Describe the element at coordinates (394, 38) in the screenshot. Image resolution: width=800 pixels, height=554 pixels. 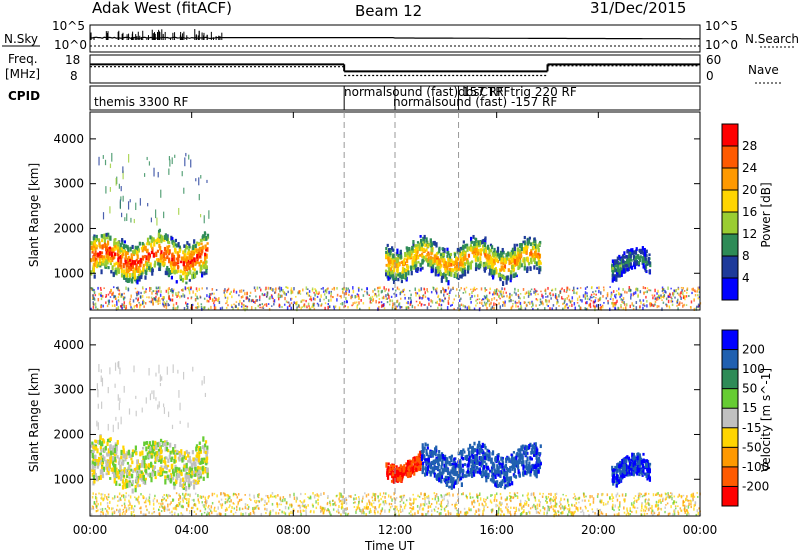
I see `nsky-line` at that location.